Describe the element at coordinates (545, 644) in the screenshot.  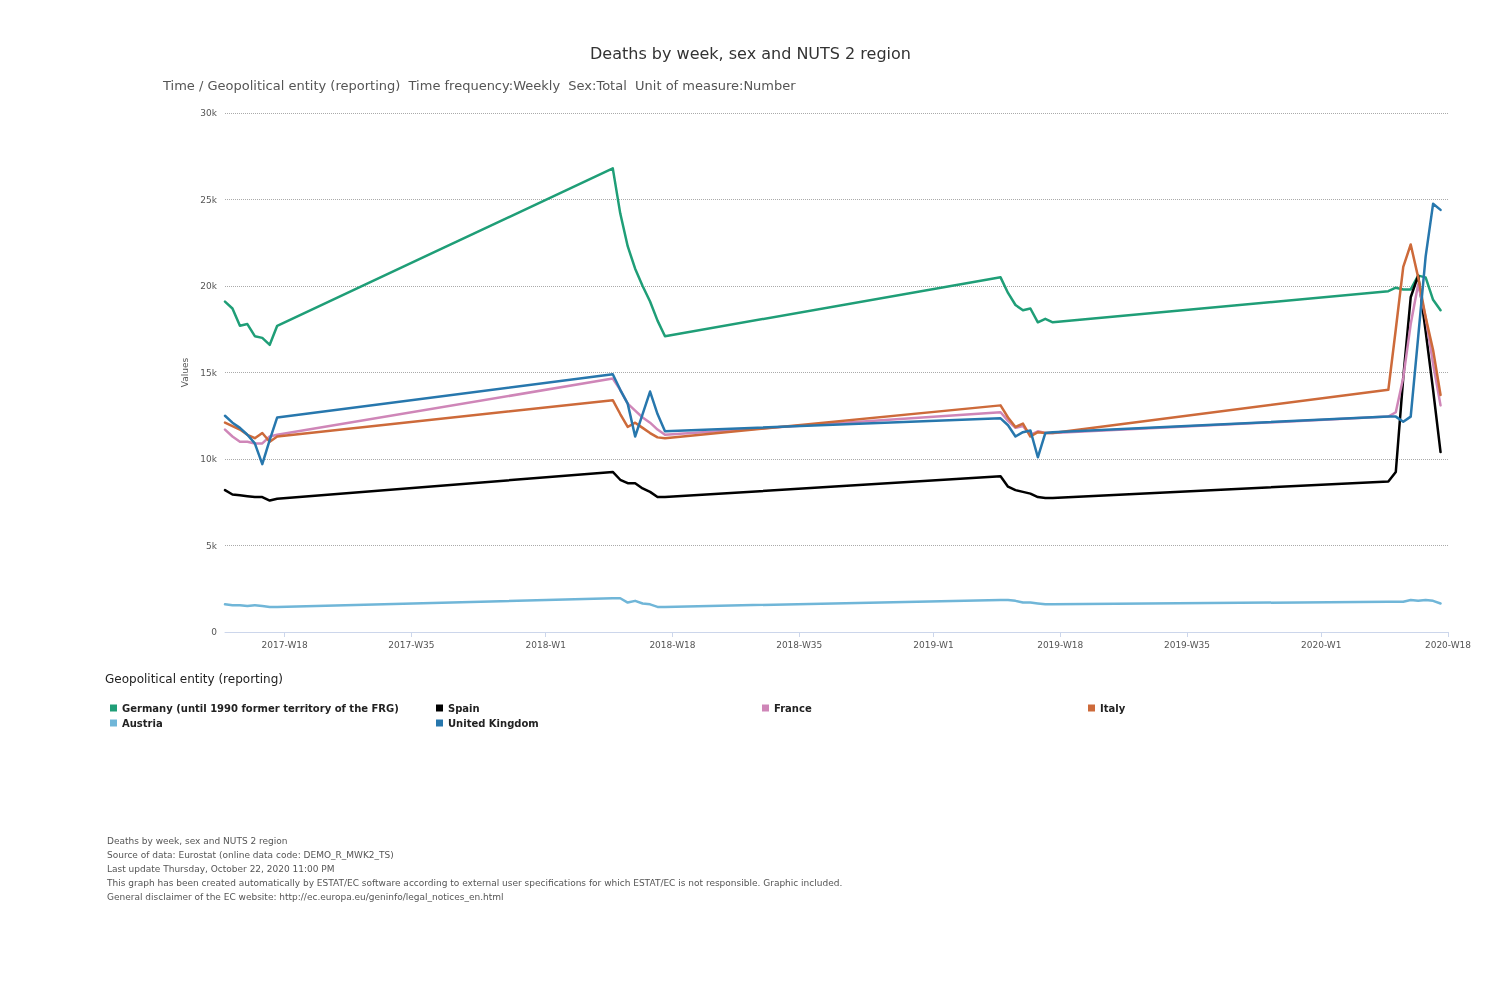
I see `x-tick-label: 2018-W1` at that location.